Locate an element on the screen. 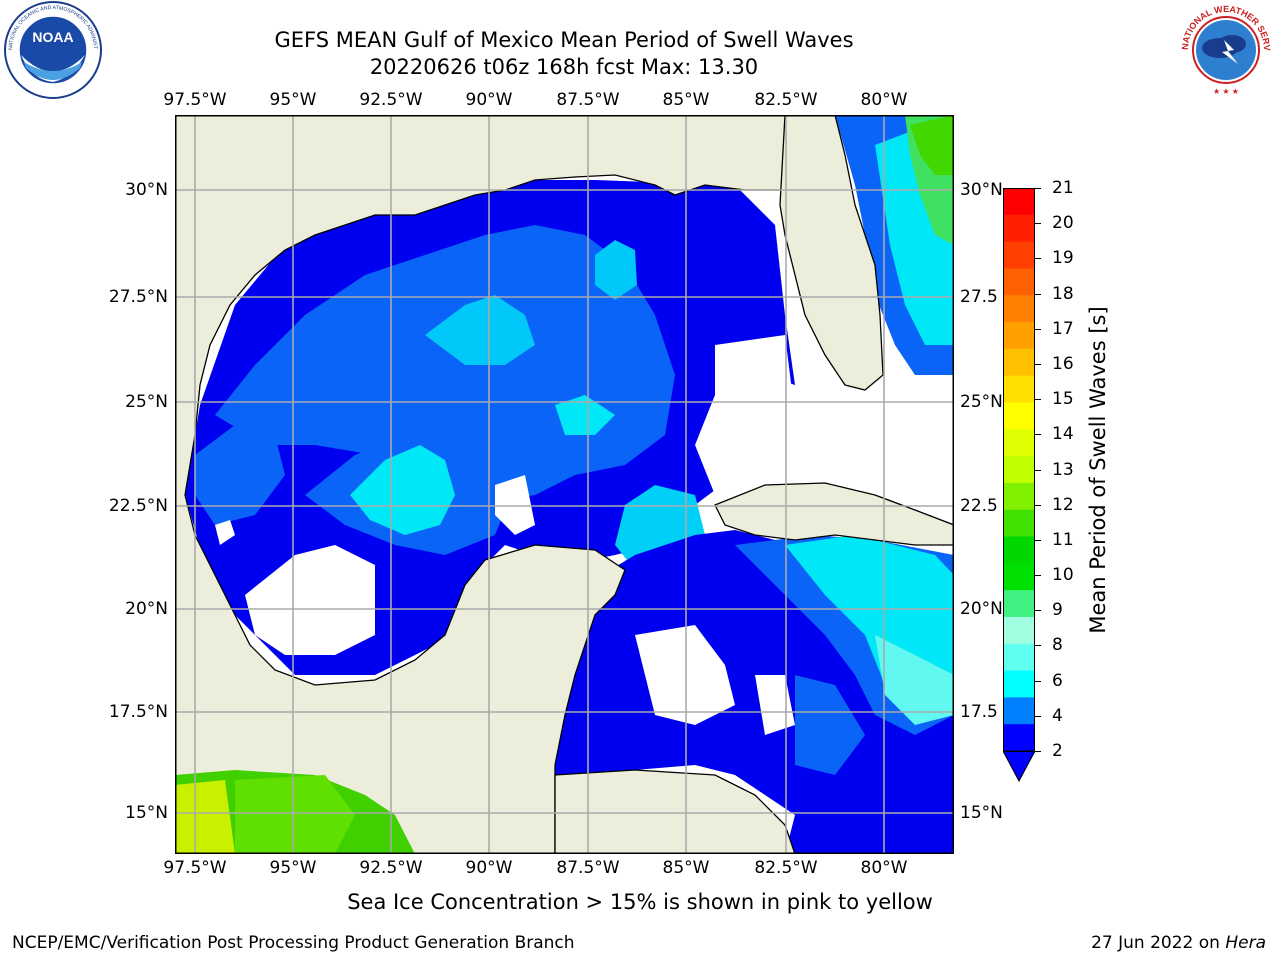 The height and width of the screenshot is (960, 1280). lon-label-bottom: 92.5°W is located at coordinates (391, 868).